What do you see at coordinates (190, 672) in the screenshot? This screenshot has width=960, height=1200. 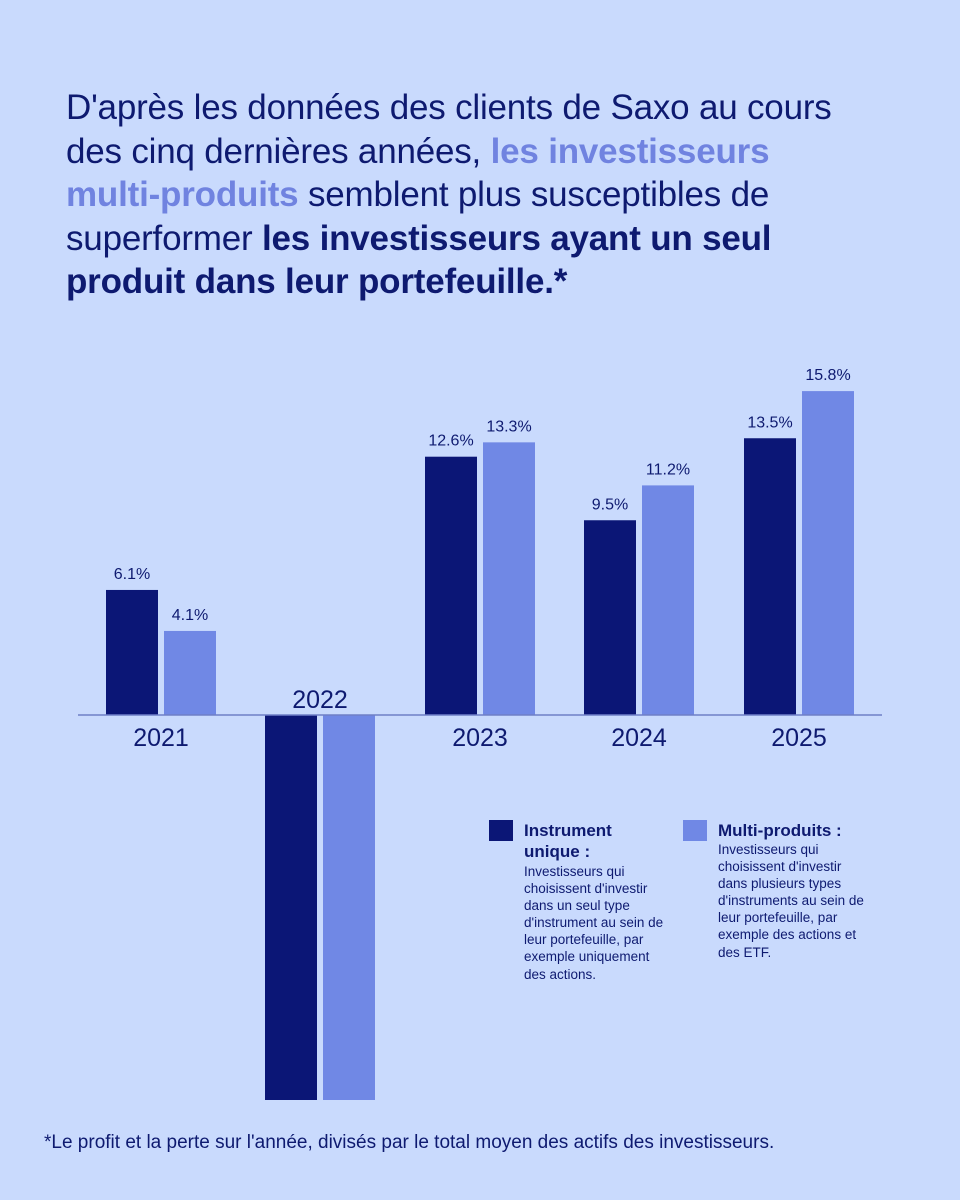 I see `bar-multi-produits-2021` at bounding box center [190, 672].